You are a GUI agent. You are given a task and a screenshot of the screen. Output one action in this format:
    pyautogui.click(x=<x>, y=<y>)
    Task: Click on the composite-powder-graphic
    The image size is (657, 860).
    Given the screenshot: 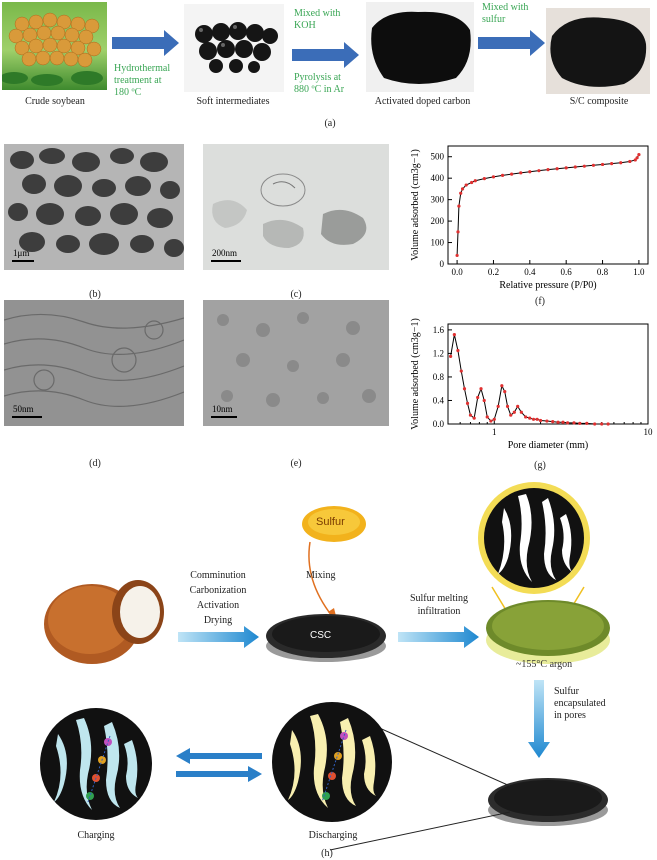 What is the action you would take?
    pyautogui.click(x=598, y=52)
    